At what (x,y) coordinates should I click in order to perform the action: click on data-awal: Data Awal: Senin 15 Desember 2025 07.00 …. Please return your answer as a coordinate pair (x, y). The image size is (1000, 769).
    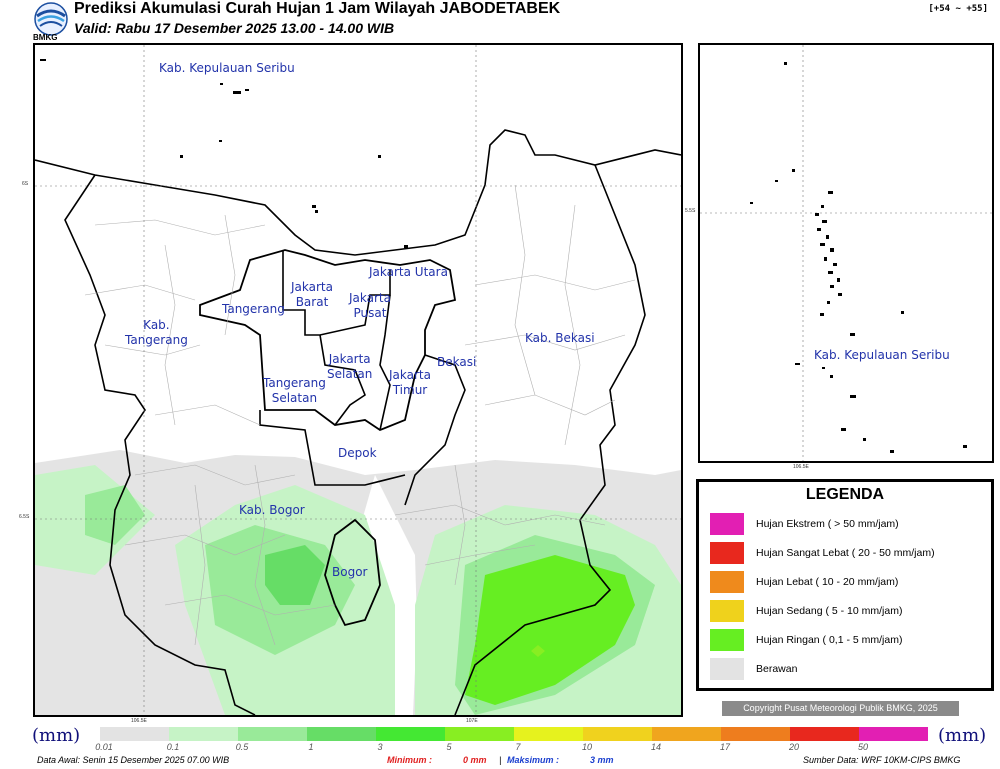
    Looking at the image, I should click on (133, 760).